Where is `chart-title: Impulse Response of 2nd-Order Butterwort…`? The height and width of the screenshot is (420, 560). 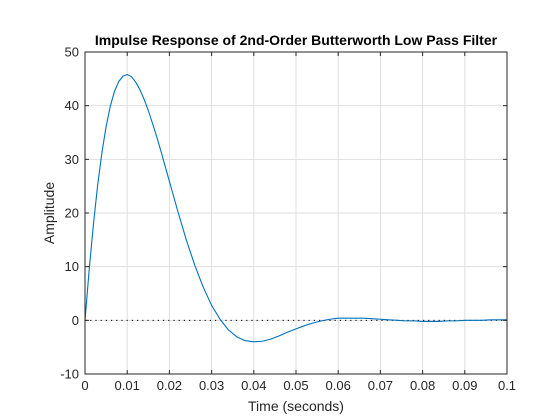
chart-title: Impulse Response of 2nd-Order Butterwort… is located at coordinates (296, 40).